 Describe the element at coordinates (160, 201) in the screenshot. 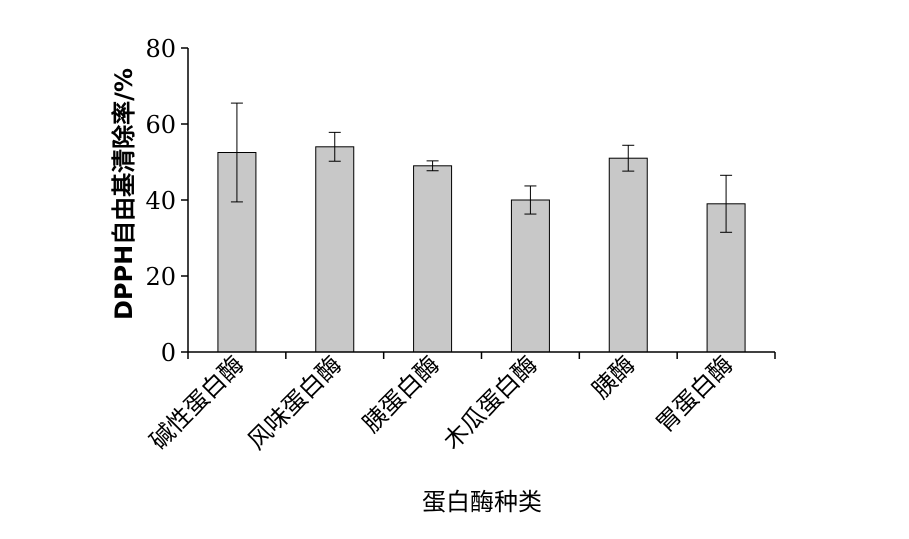

I see `y-tick-label-40: 40` at that location.